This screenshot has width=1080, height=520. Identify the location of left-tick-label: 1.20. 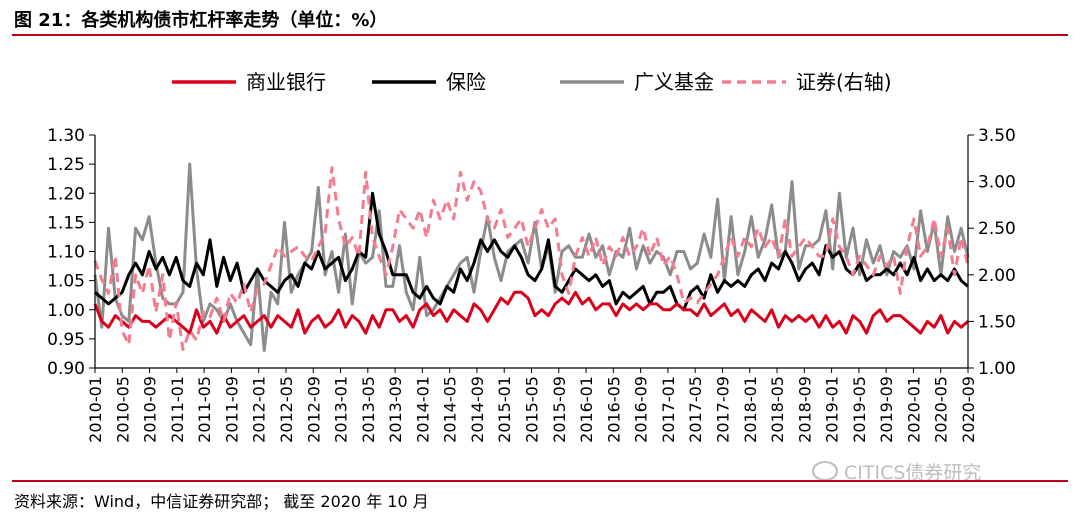
(66, 194).